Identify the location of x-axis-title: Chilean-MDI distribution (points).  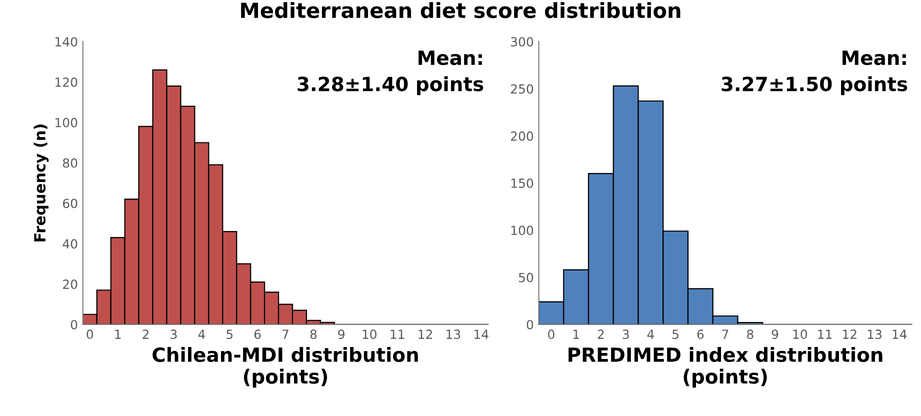
(285, 367).